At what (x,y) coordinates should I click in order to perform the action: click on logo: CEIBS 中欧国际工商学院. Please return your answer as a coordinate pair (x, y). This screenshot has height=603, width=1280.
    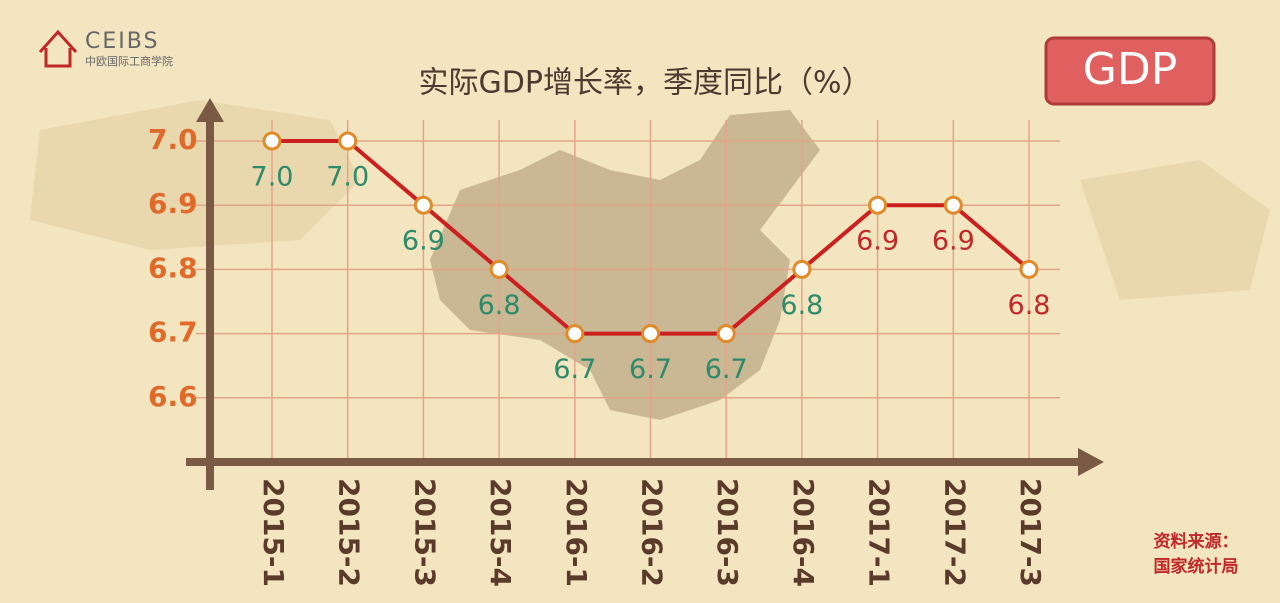
    Looking at the image, I should click on (105, 48).